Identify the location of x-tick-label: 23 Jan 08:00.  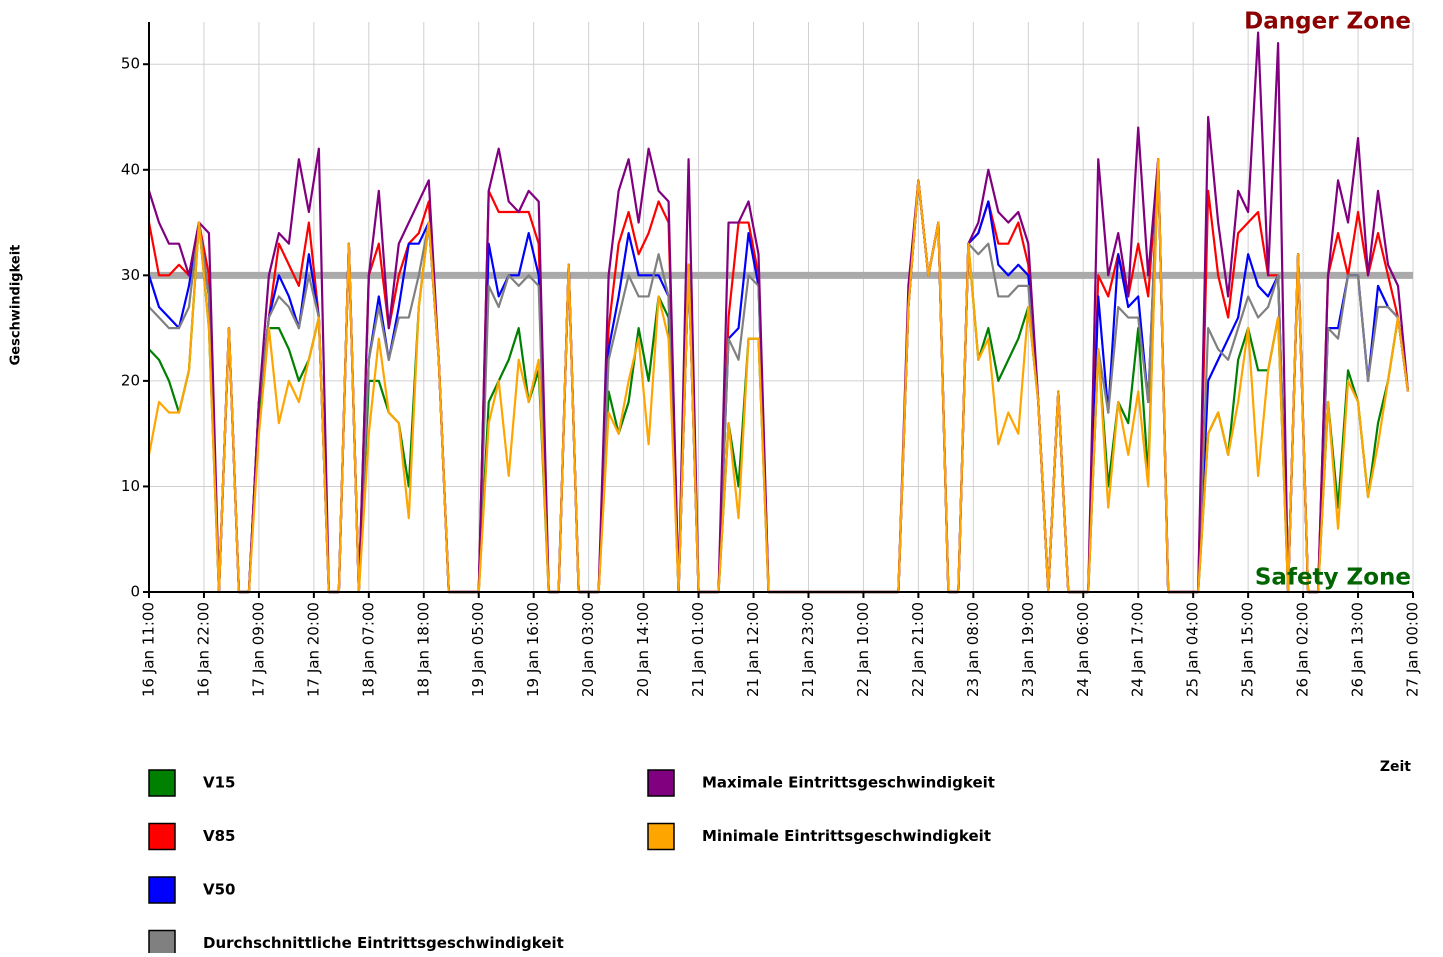
(973, 649).